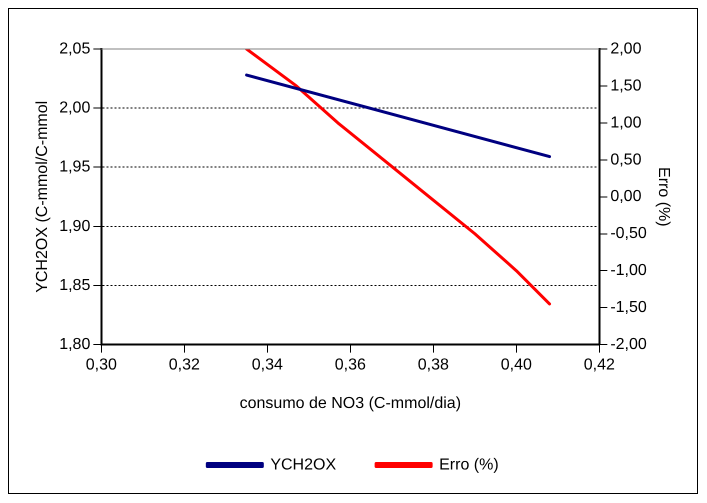 This screenshot has width=707, height=503. I want to click on y-tick-label: 2,05, so click(74, 49).